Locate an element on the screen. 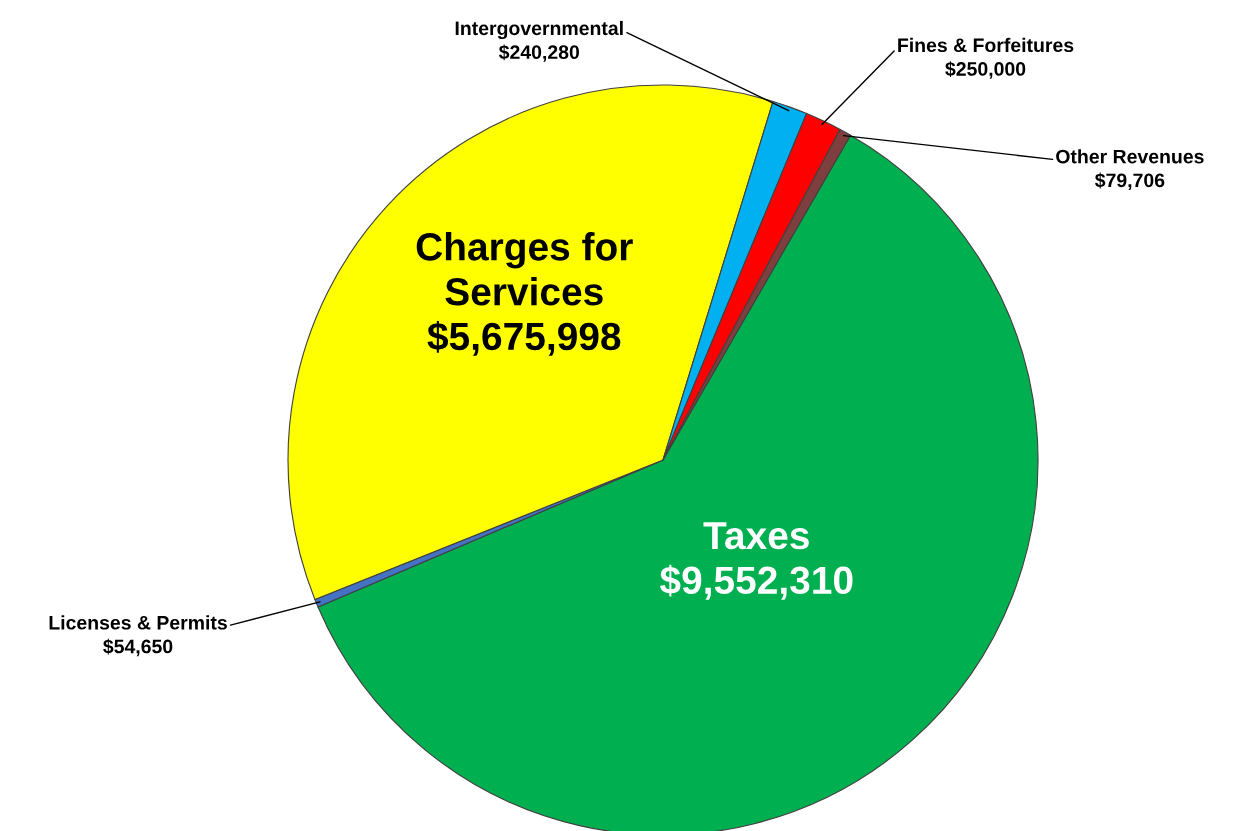  data-label: $54,650 is located at coordinates (138, 647).